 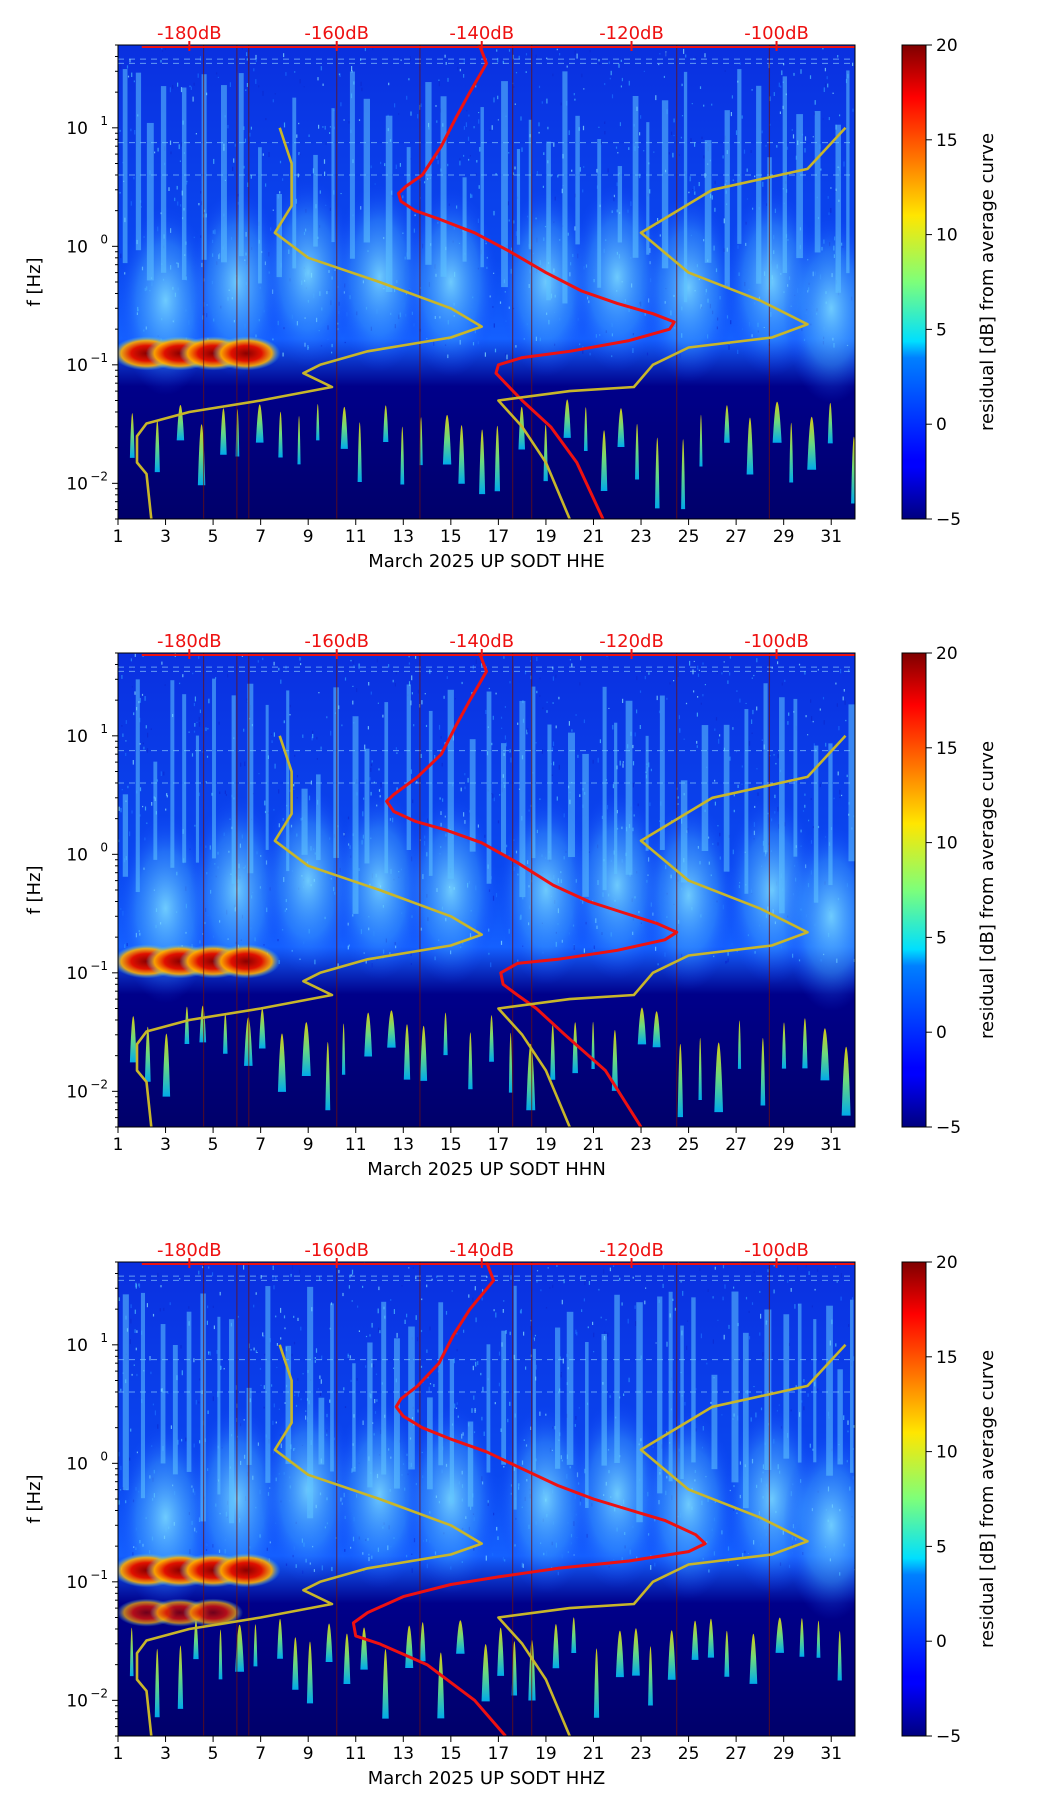 I want to click on storm-hotspot, so click(x=246, y=1570).